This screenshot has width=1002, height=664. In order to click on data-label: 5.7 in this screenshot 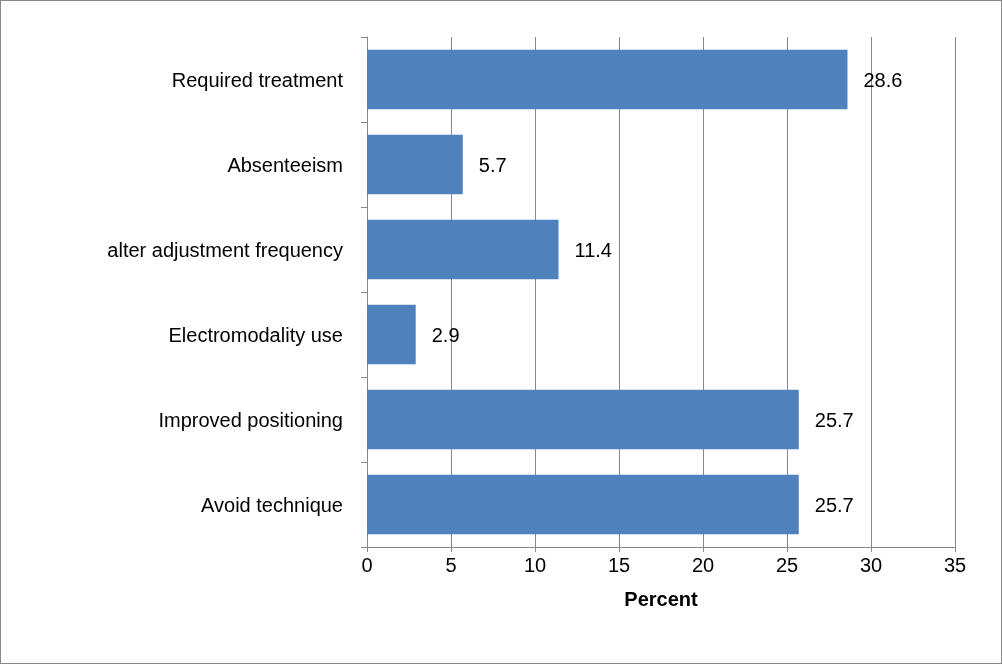, I will do `click(492, 164)`.